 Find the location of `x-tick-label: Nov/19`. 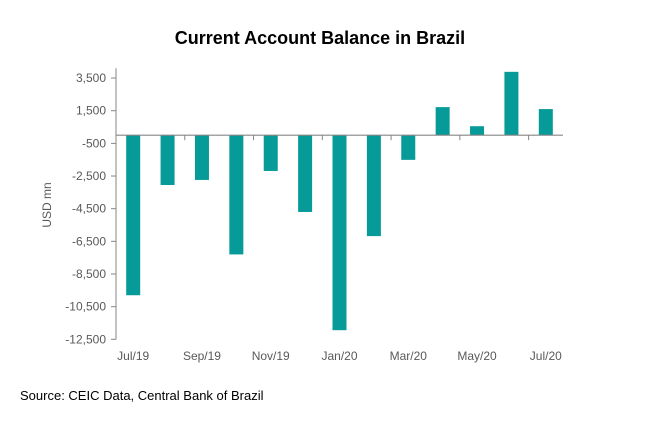

x-tick-label: Nov/19 is located at coordinates (271, 356).